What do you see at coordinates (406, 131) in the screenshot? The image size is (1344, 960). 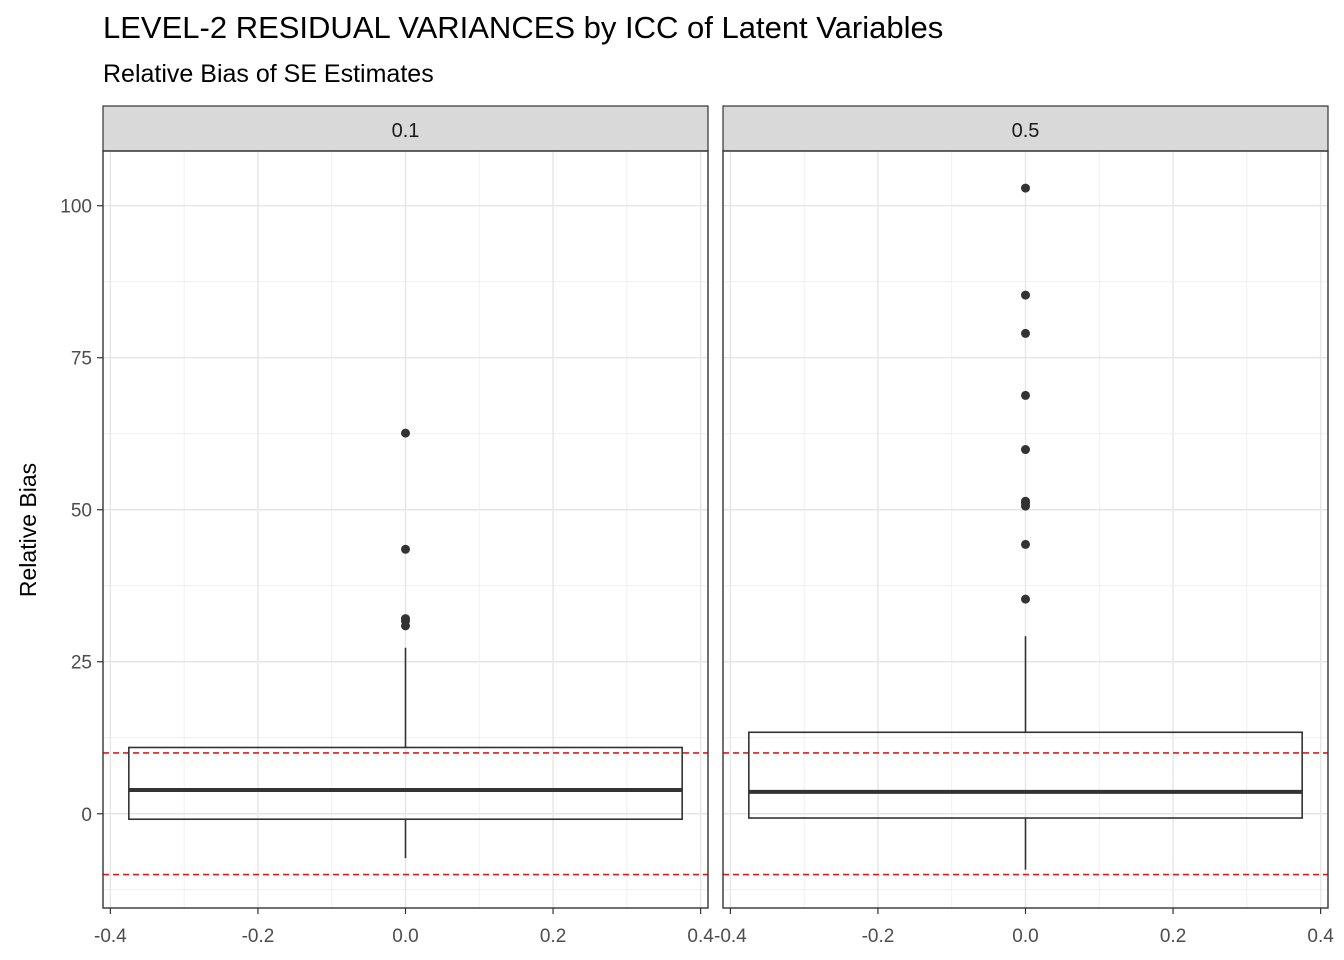 I see `facet-strip-label: 0.1` at bounding box center [406, 131].